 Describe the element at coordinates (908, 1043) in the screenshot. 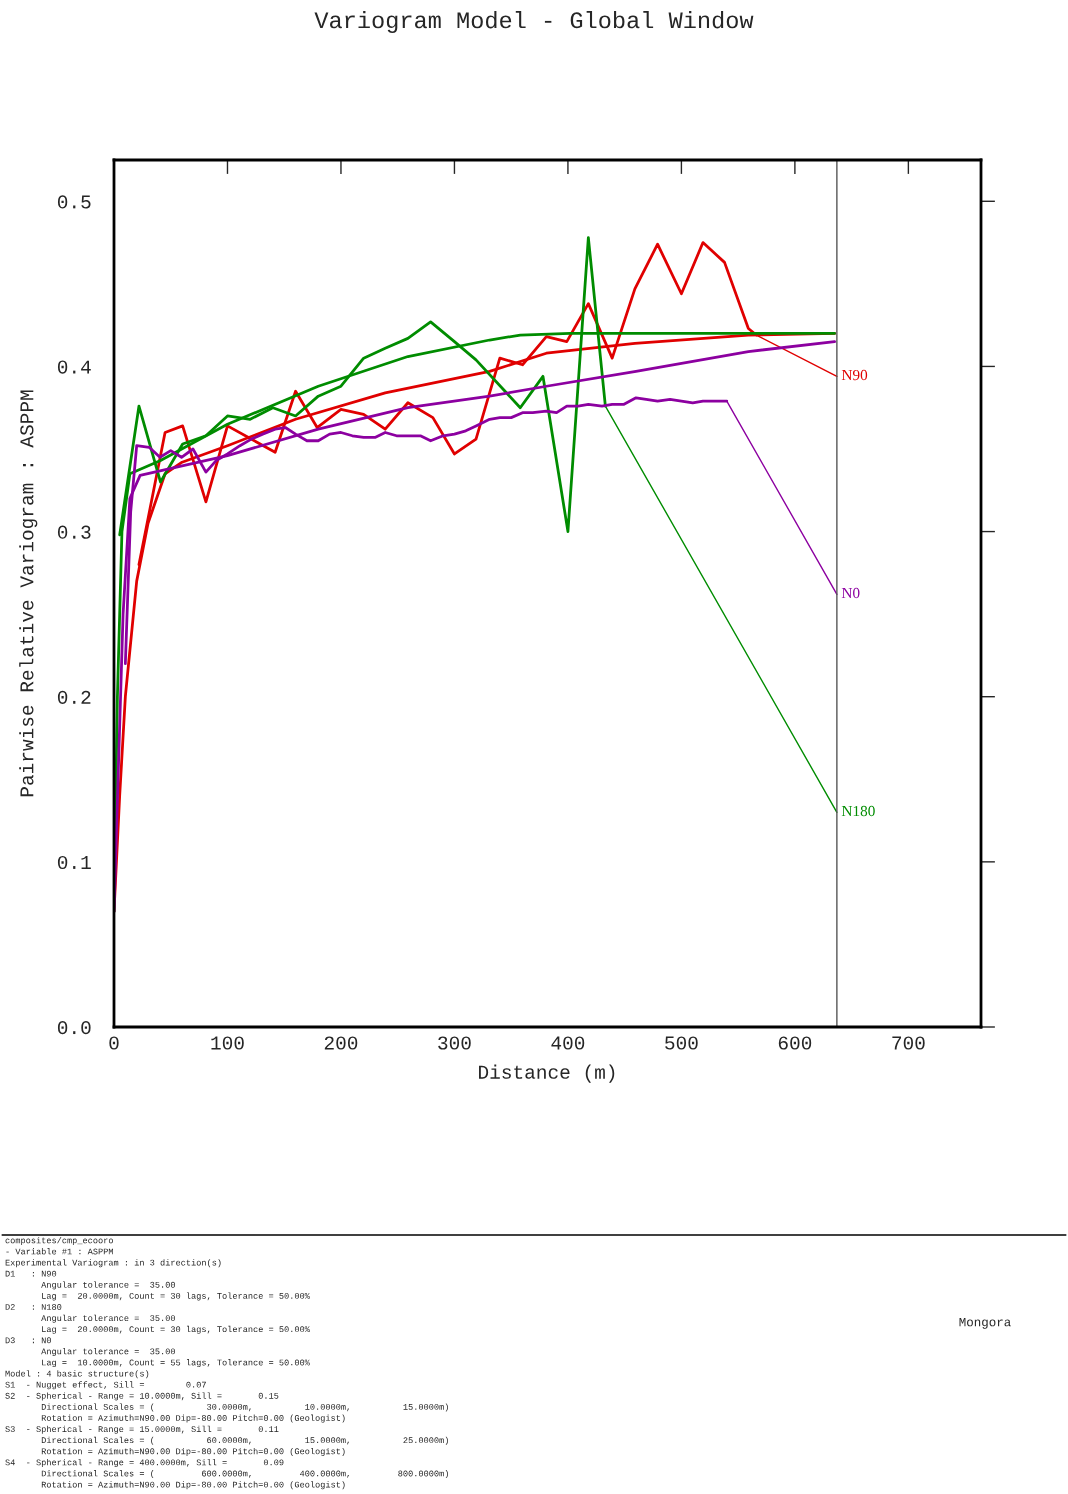

I see `x-tick-label: 700` at that location.